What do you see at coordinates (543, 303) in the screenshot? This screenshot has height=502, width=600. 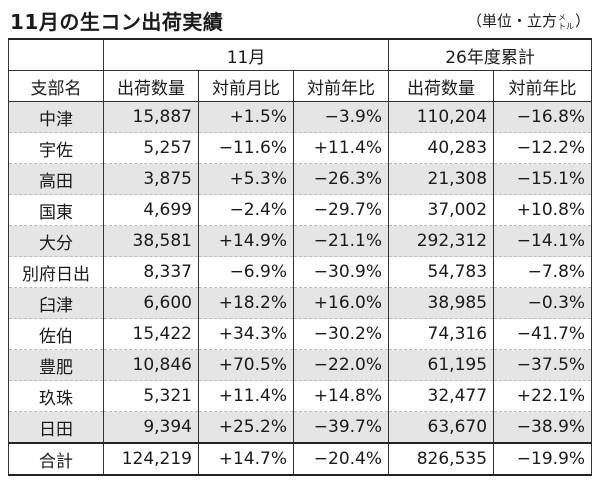 I see `year-yoy-cell: −0.3%` at bounding box center [543, 303].